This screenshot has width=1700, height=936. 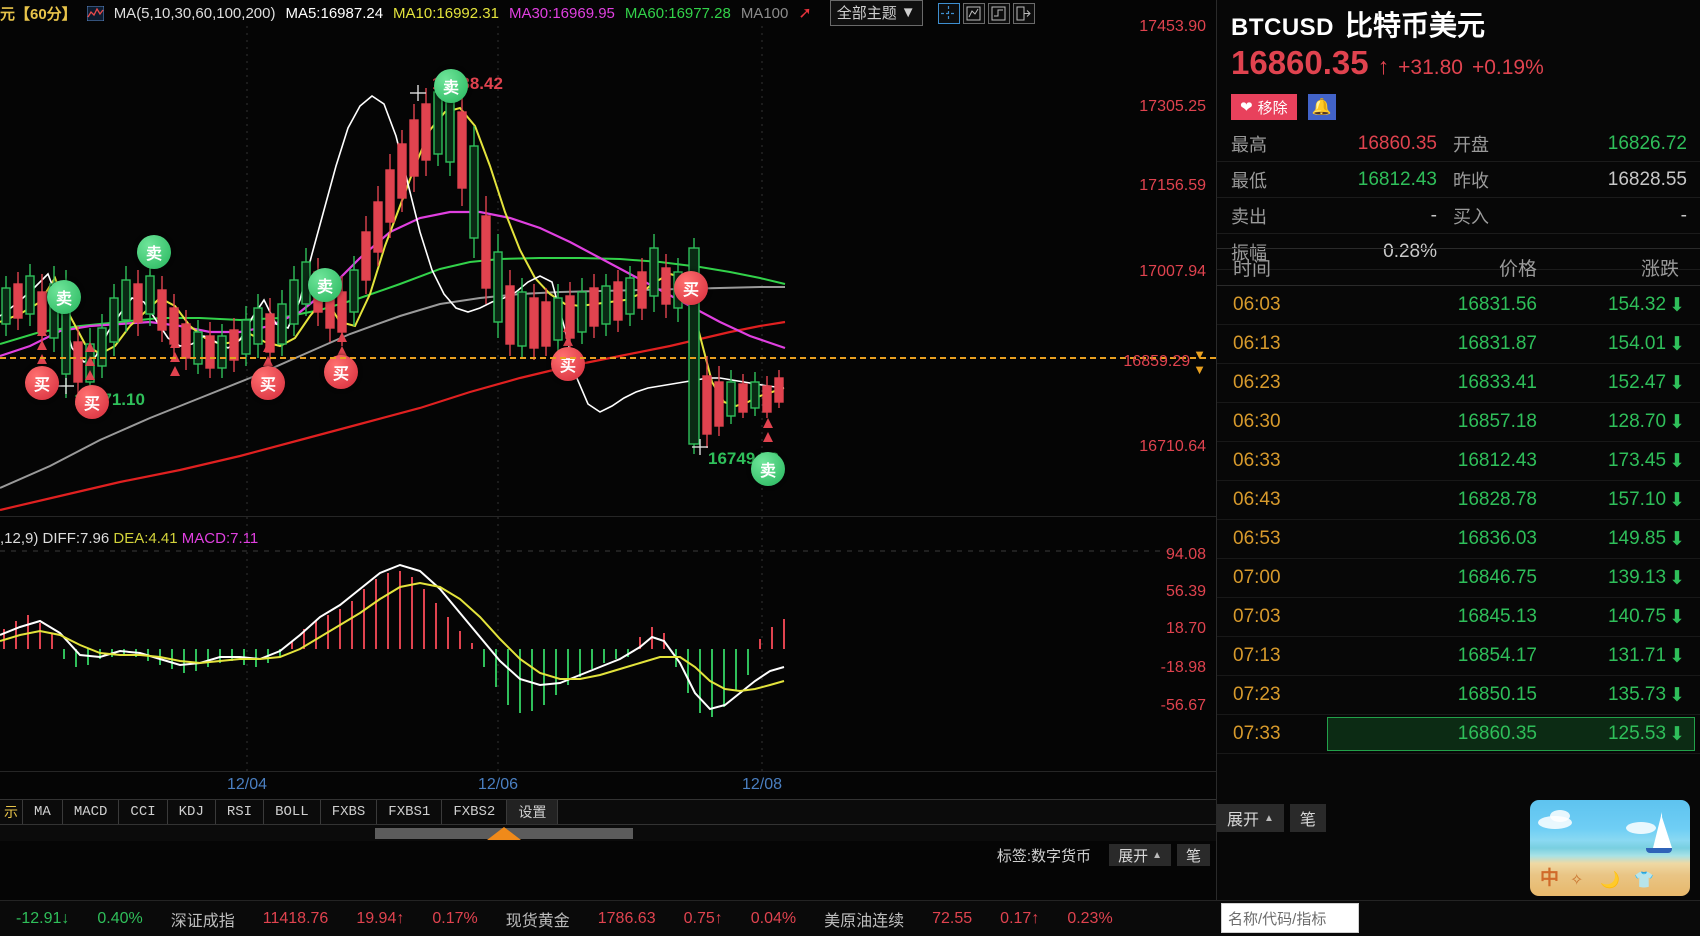 I want to click on ticker-pct: 0.04%, so click(x=773, y=918).